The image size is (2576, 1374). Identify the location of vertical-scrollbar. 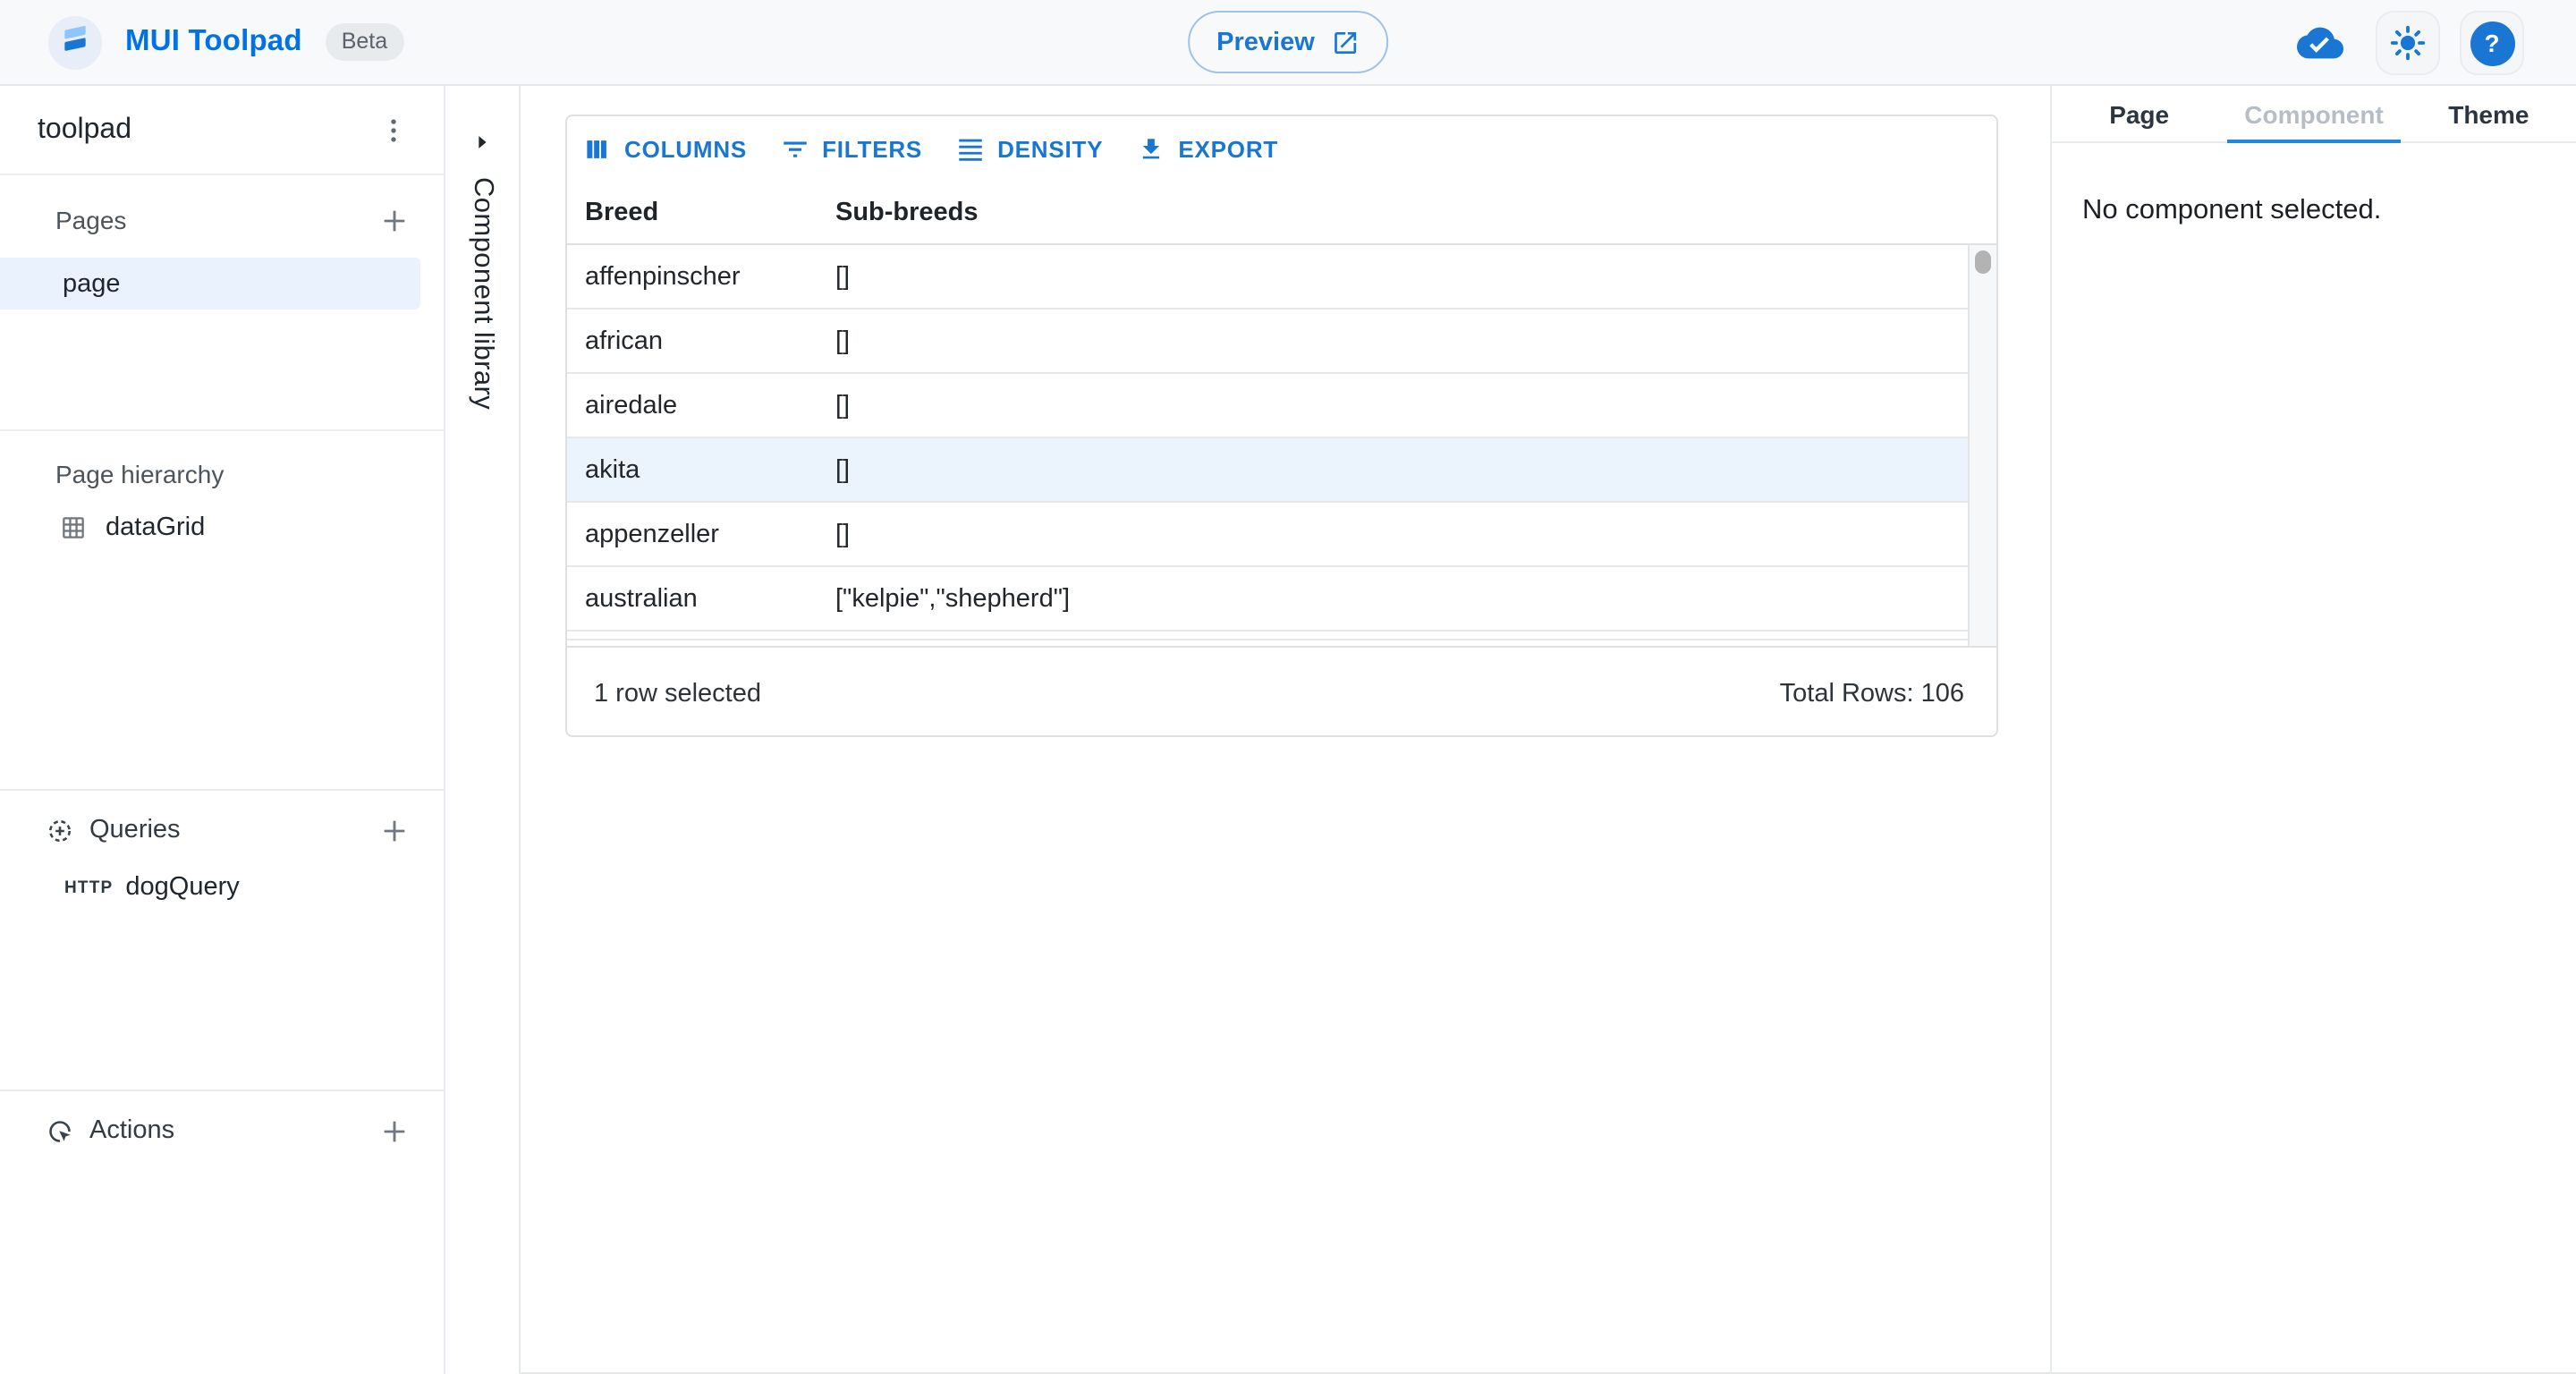
(1982, 445).